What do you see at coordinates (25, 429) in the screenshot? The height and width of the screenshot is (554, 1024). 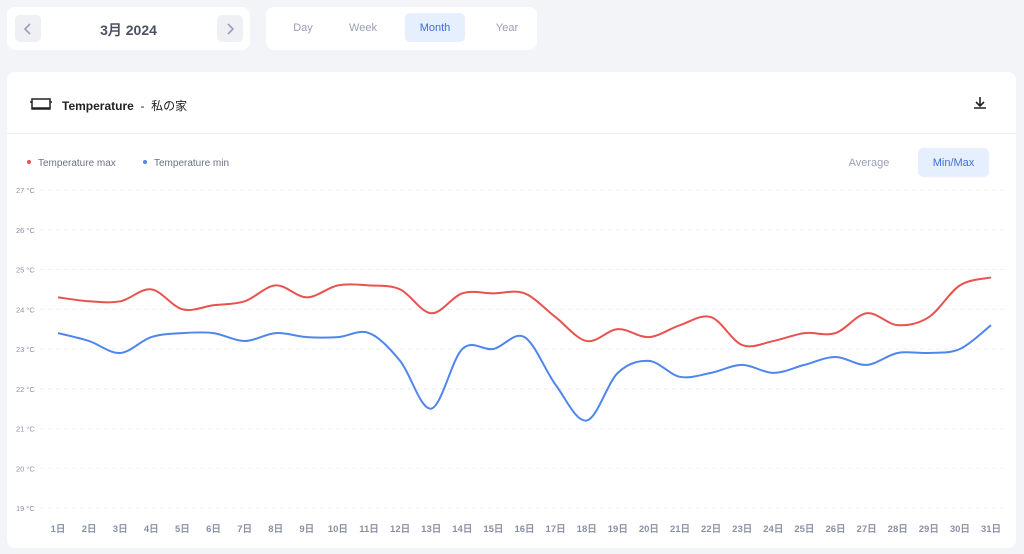 I see `y-tick-label: 21 °C` at bounding box center [25, 429].